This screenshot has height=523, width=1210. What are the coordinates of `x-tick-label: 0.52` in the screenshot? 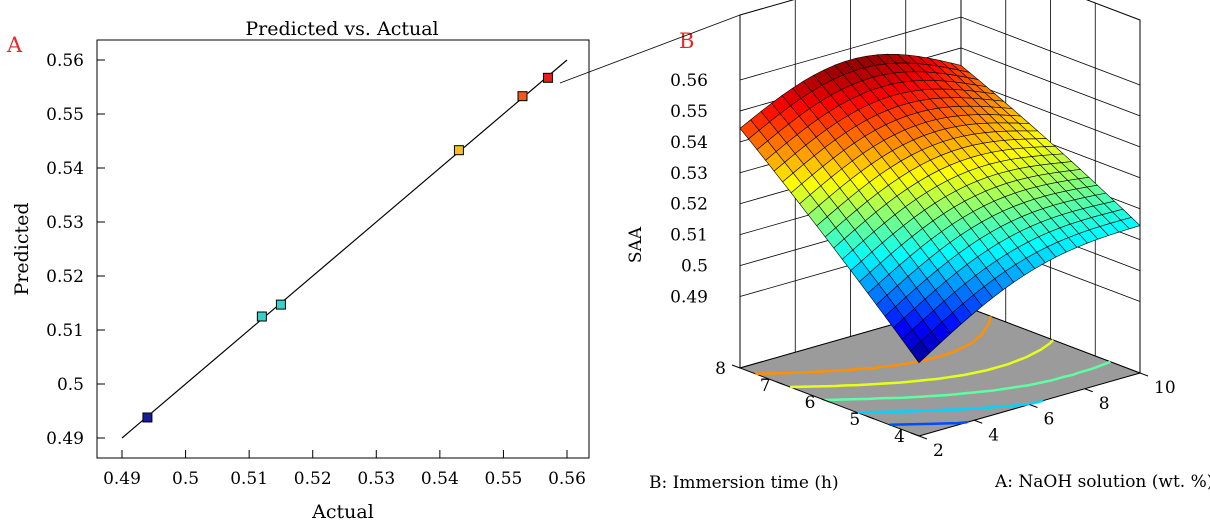 It's located at (313, 479).